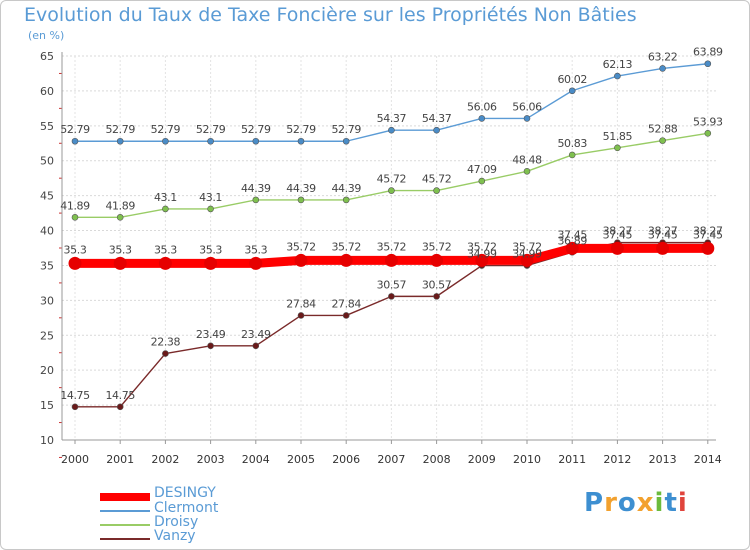  I want to click on x-tick-label: 2014, so click(708, 459).